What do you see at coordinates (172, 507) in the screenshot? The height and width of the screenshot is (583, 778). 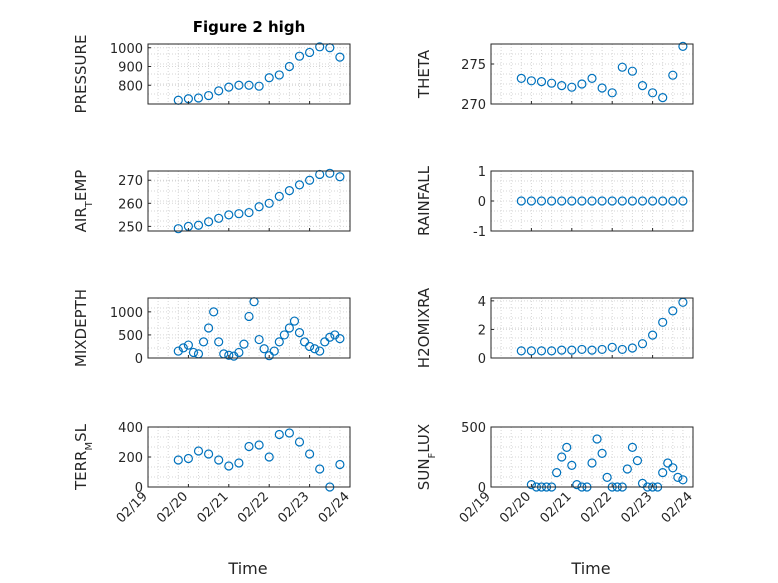 I see `x-tick-label: 02/20` at bounding box center [172, 507].